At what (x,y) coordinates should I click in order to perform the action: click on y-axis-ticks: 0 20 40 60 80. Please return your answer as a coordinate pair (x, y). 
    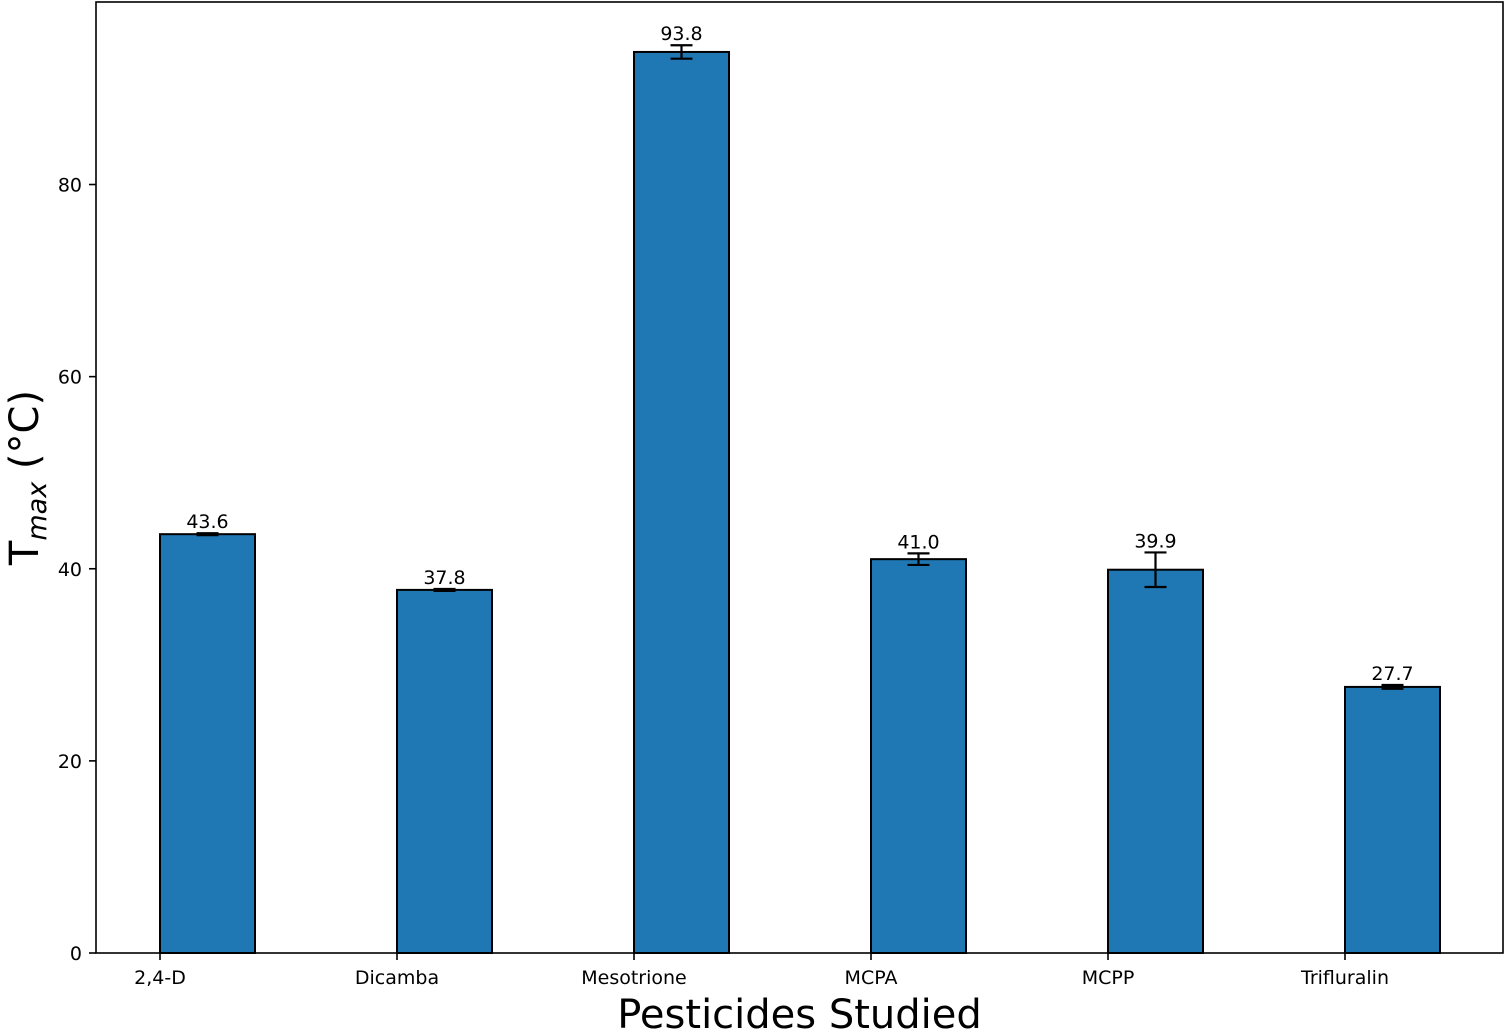
    Looking at the image, I should click on (77, 570).